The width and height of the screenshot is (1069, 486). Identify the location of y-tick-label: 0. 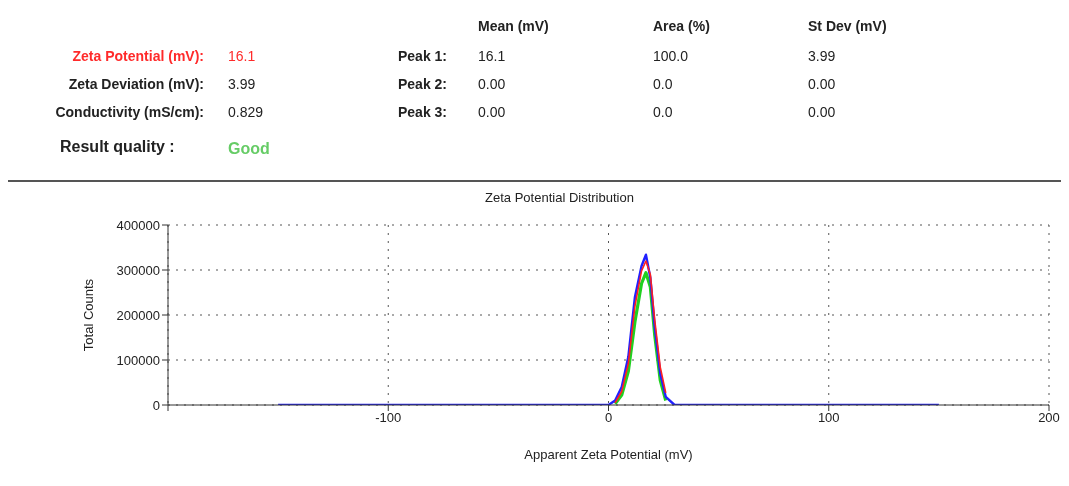
(156, 405).